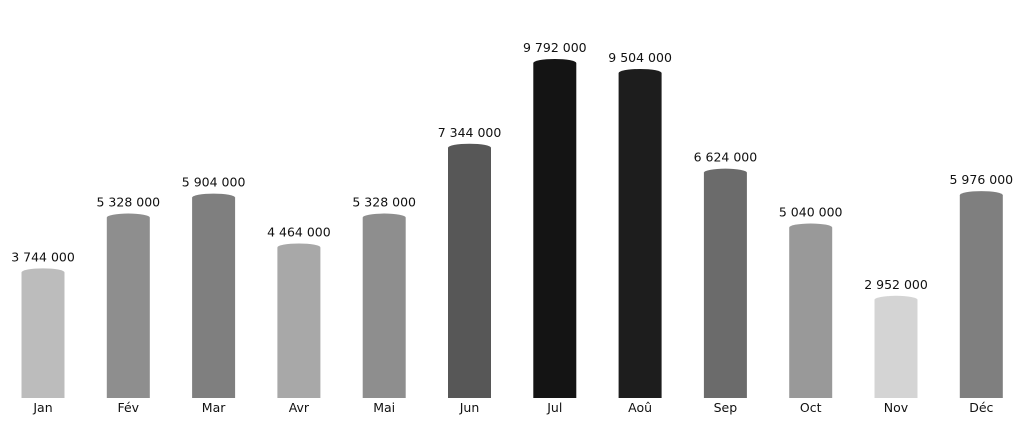 This screenshot has height=423, width=1024. Describe the element at coordinates (214, 407) in the screenshot. I see `x-tick-label-2: Mar` at that location.